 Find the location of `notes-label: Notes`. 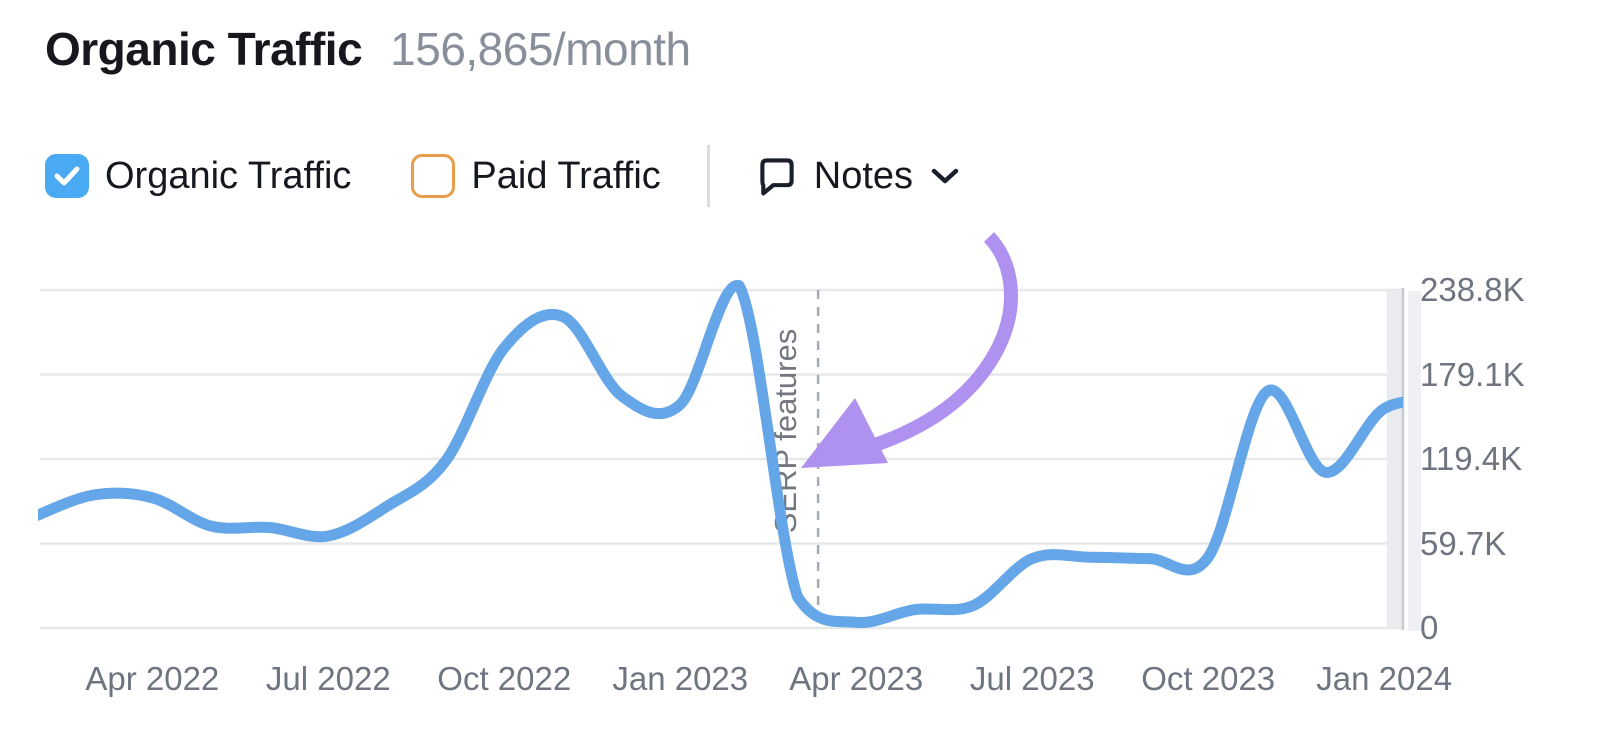

notes-label: Notes is located at coordinates (863, 175).